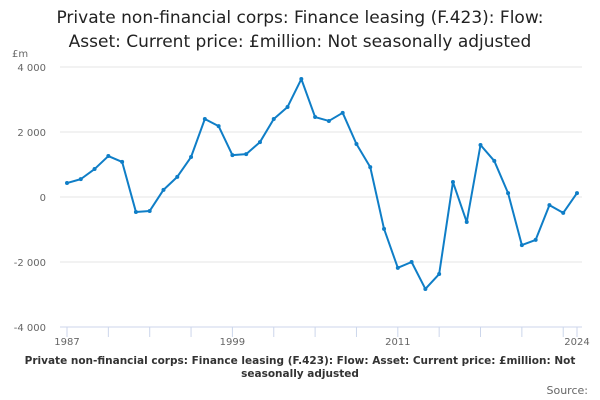 The height and width of the screenshot is (400, 600). I want to click on y-tick-label: -4 000, so click(30, 328).